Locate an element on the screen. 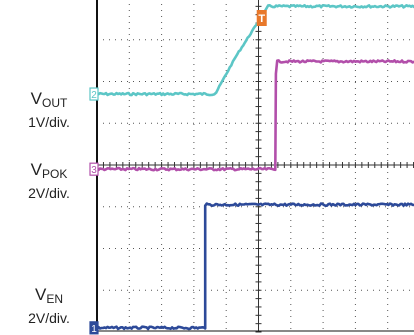  vpok-scale: 2V/div. is located at coordinates (49, 193).